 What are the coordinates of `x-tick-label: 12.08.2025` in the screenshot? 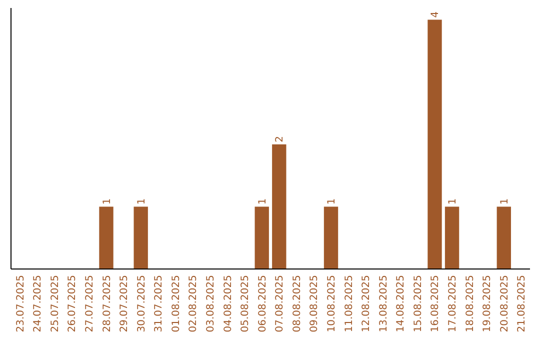 It's located at (366, 303).